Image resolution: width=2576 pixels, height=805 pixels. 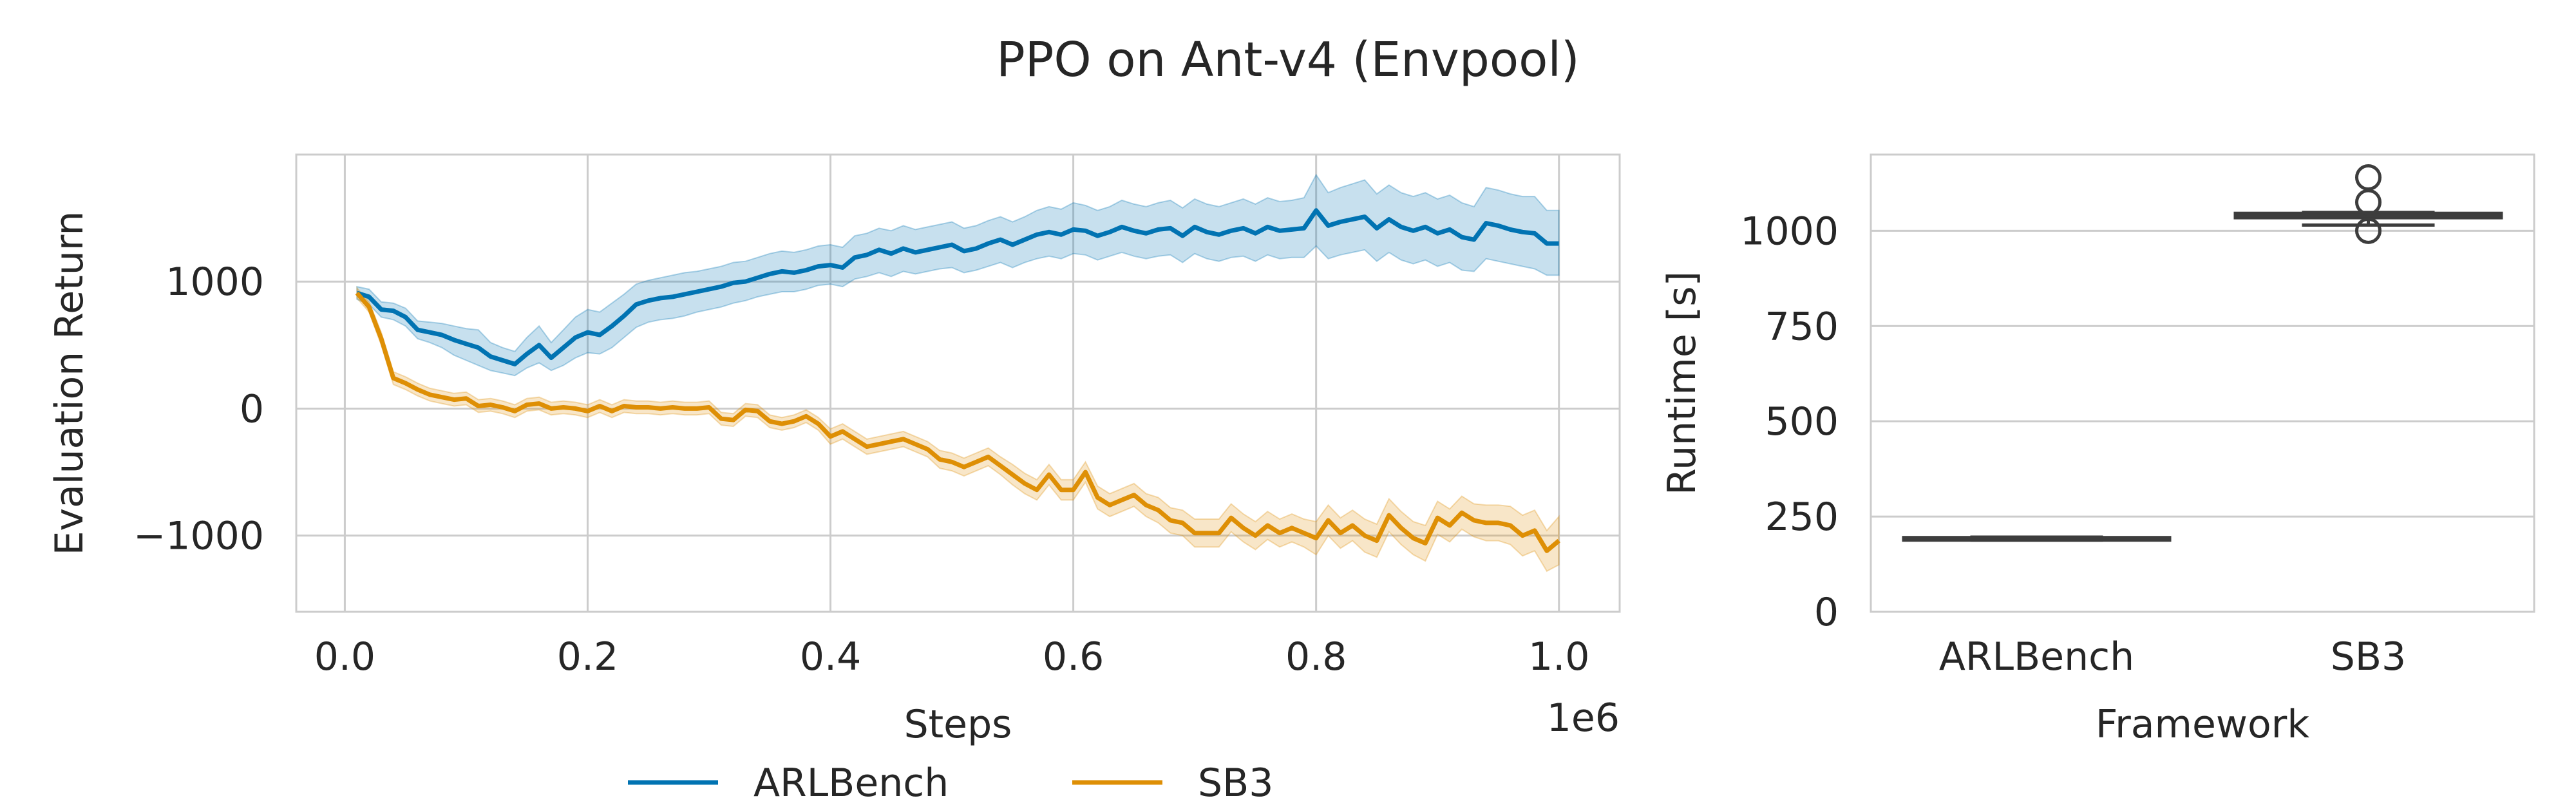 I want to click on x-tick-label: 1.0, so click(x=1558, y=656).